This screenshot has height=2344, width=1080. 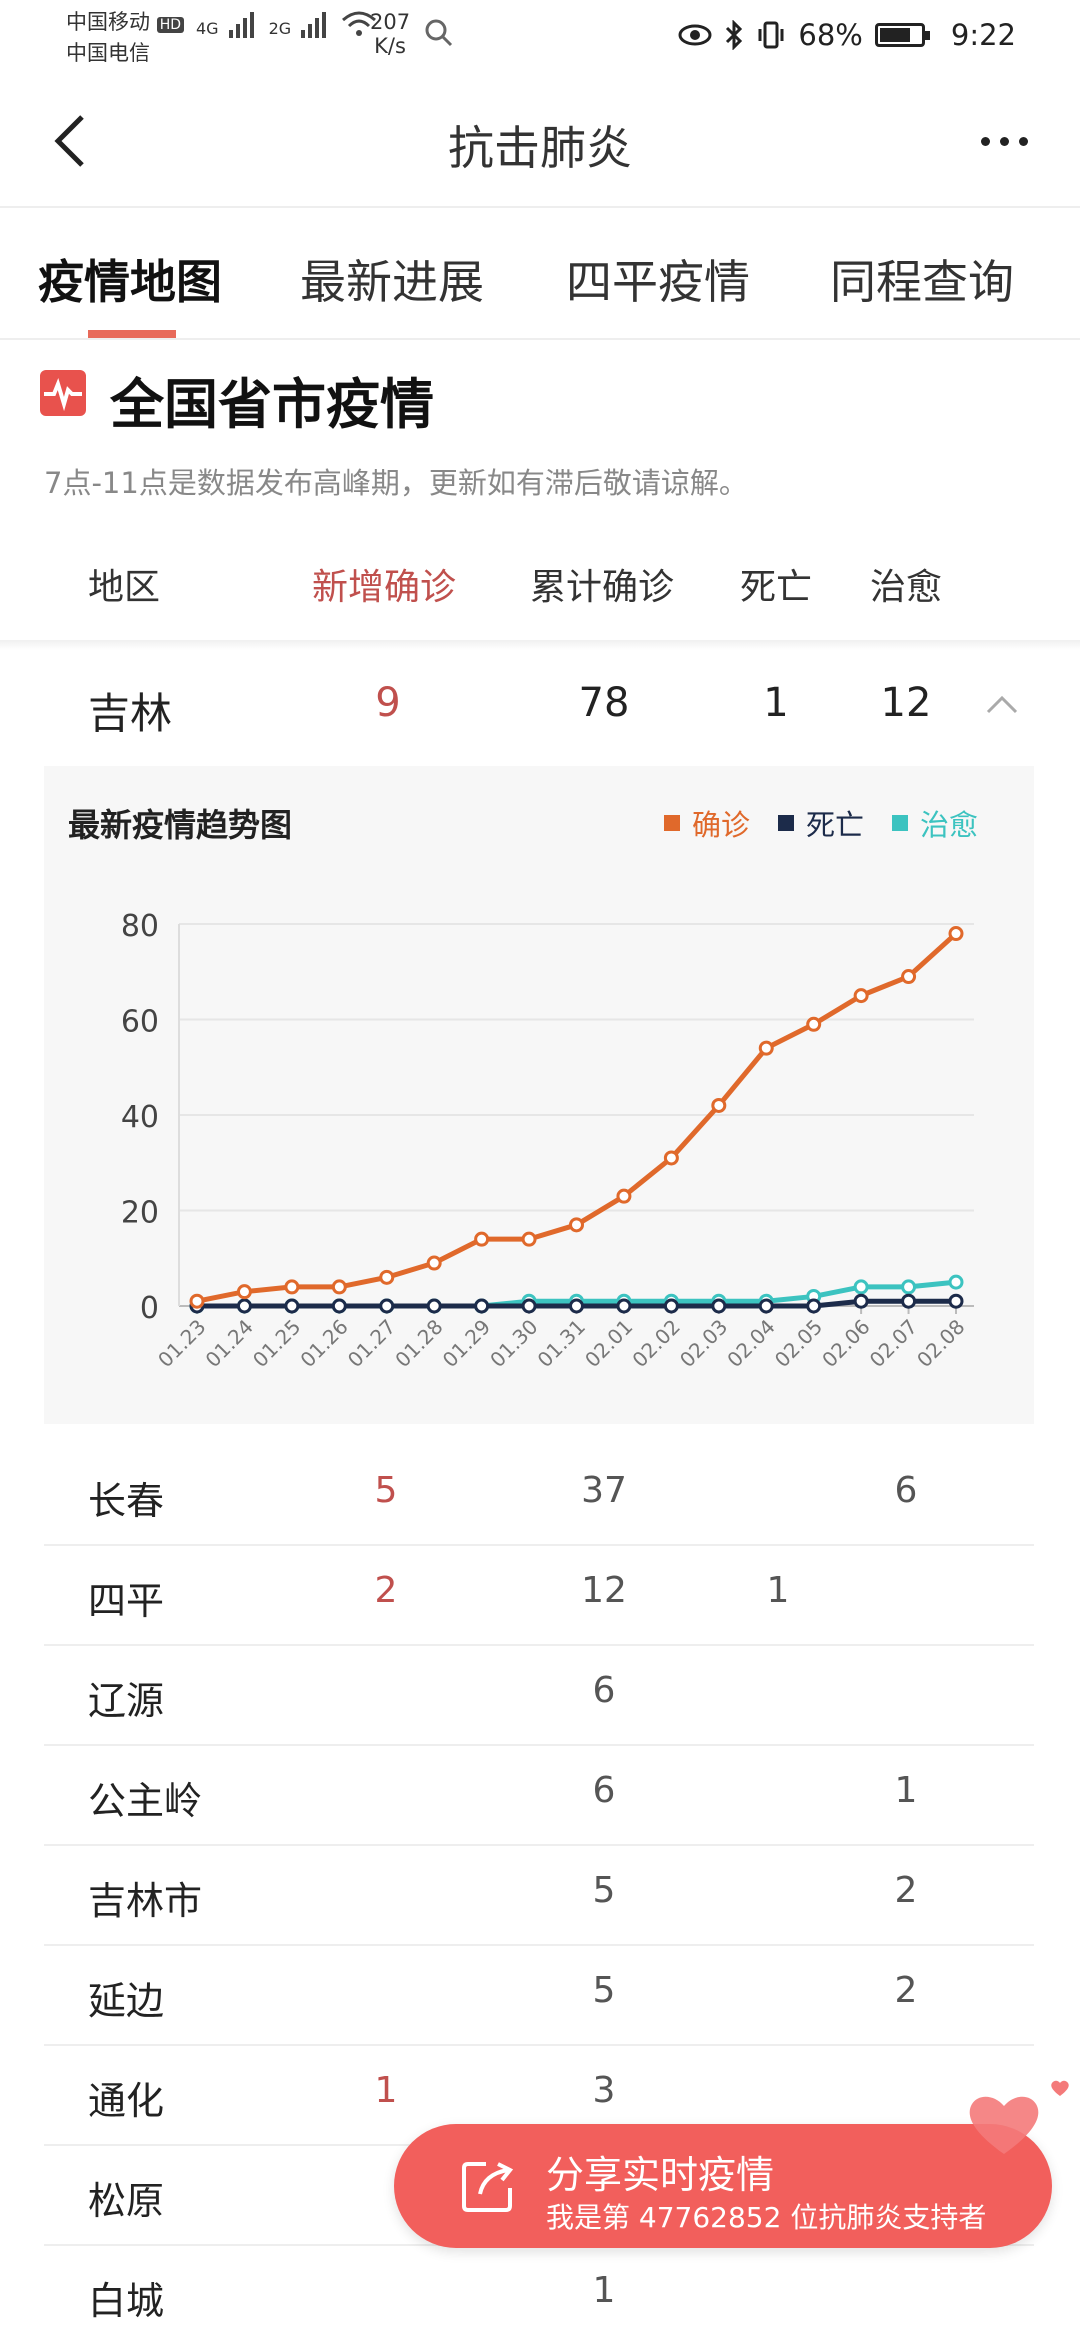 What do you see at coordinates (396, 483) in the screenshot?
I see `update-note: 7点-11点是数据发布高峰期，更新如有滞后敬请谅解。` at bounding box center [396, 483].